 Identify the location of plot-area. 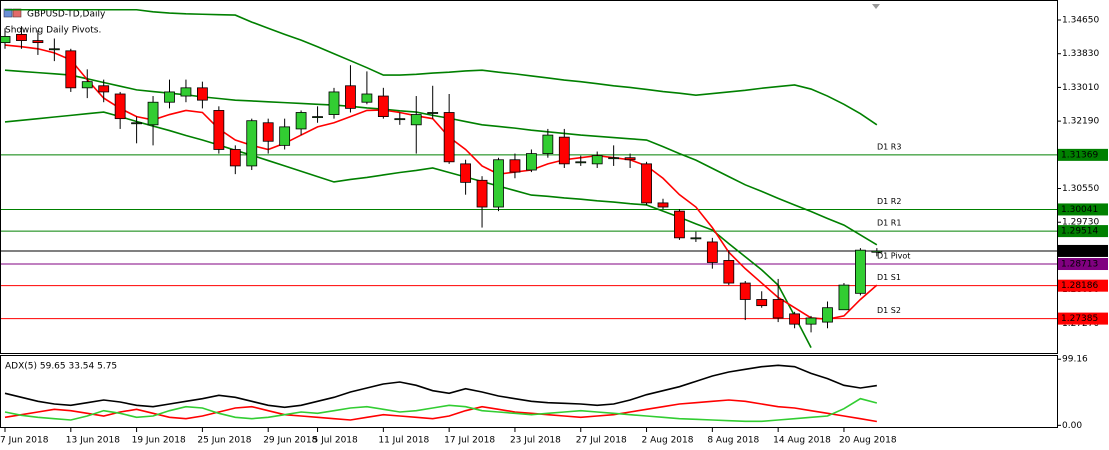
(441, 393).